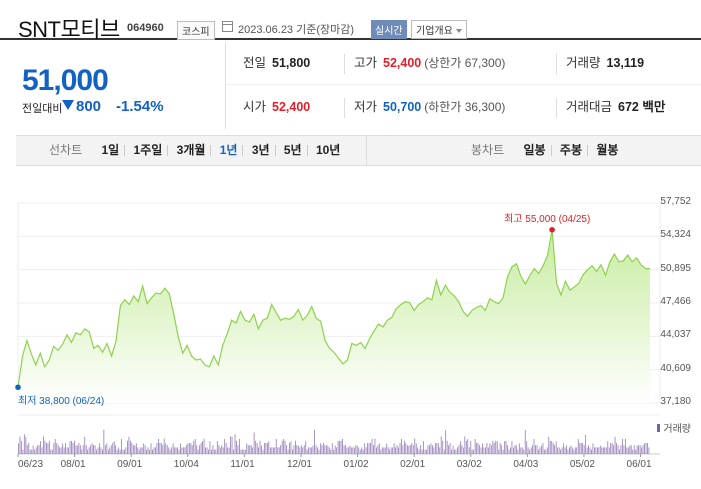 Image resolution: width=701 pixels, height=489 pixels. Describe the element at coordinates (366, 107) in the screenshot. I see `stat-label: 저가` at that location.